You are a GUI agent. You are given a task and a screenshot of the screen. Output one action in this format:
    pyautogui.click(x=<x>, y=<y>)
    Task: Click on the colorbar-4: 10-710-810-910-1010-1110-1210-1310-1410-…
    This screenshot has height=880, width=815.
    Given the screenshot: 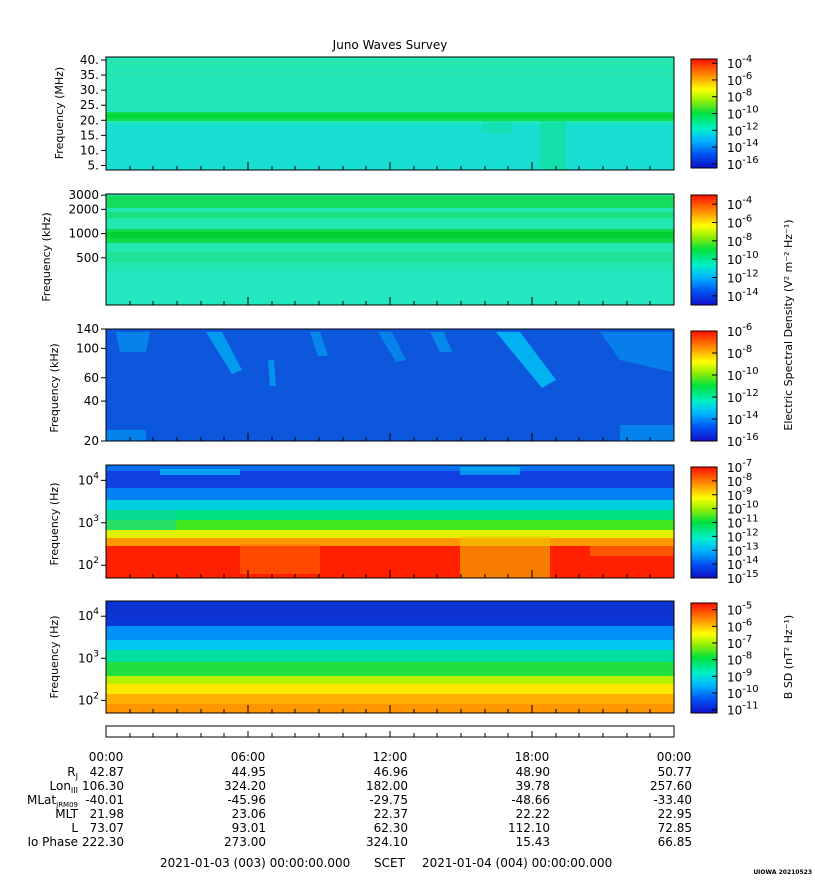 What is the action you would take?
    pyautogui.click(x=724, y=522)
    